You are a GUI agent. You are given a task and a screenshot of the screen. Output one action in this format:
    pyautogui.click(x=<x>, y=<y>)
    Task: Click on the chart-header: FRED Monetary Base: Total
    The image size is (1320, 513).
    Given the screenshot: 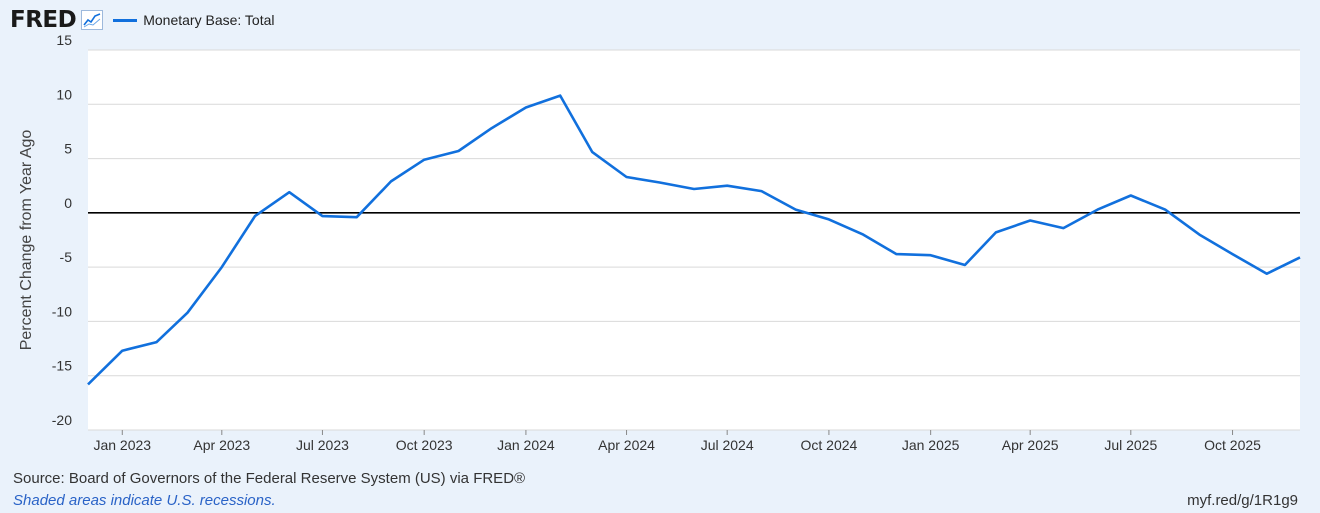 What is the action you would take?
    pyautogui.click(x=142, y=20)
    